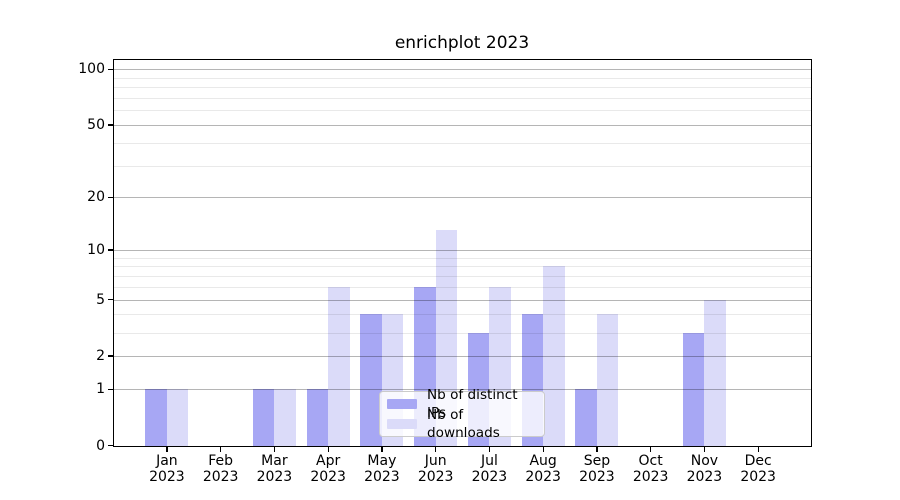 The width and height of the screenshot is (900, 500). I want to click on bar-distinct-ips-nov-2023, so click(693, 389).